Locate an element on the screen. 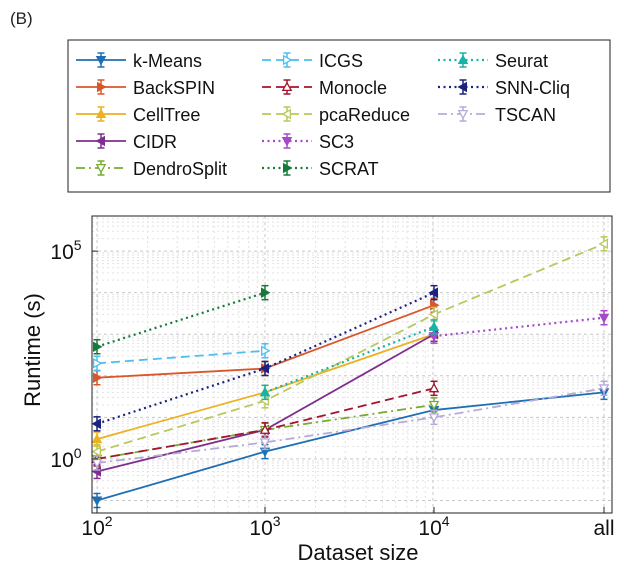 The height and width of the screenshot is (571, 631). legend-label-icgs: ICGS is located at coordinates (341, 61).